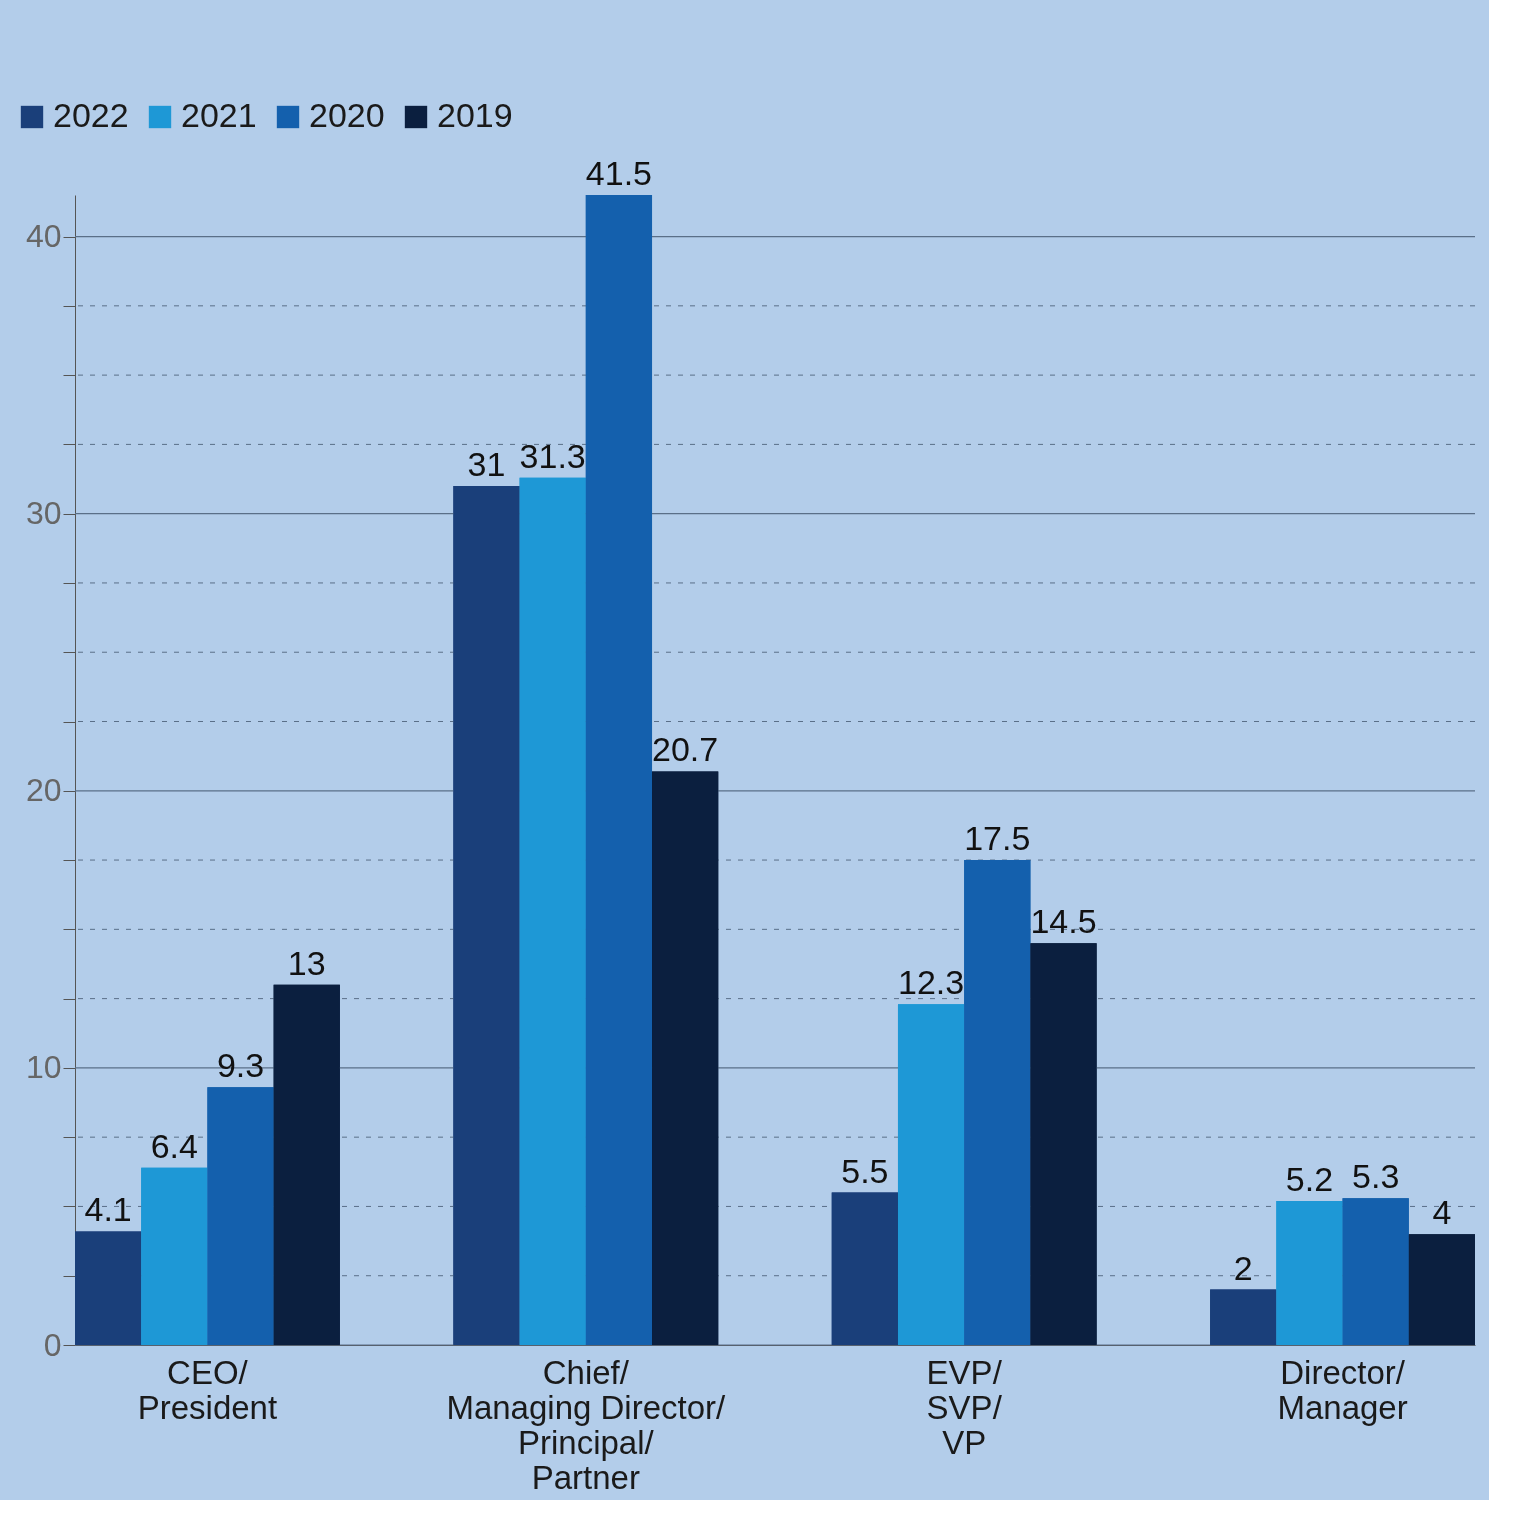 This screenshot has height=1539, width=1528. I want to click on data-label: 12.3, so click(931, 982).